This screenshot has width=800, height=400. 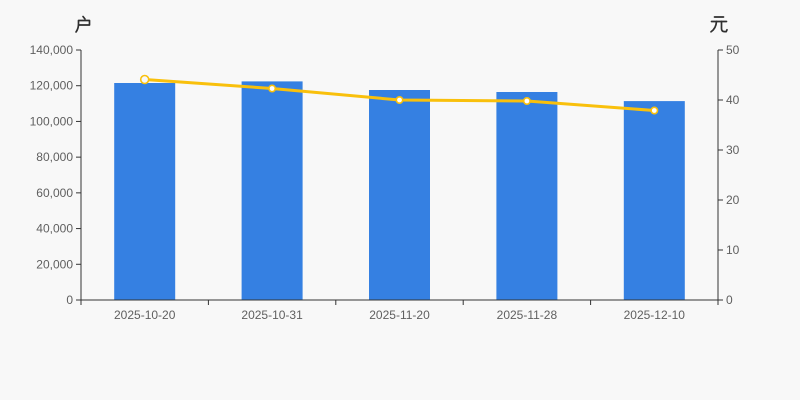 What do you see at coordinates (52, 121) in the screenshot?
I see `left-axis-tick-label: 100,000` at bounding box center [52, 121].